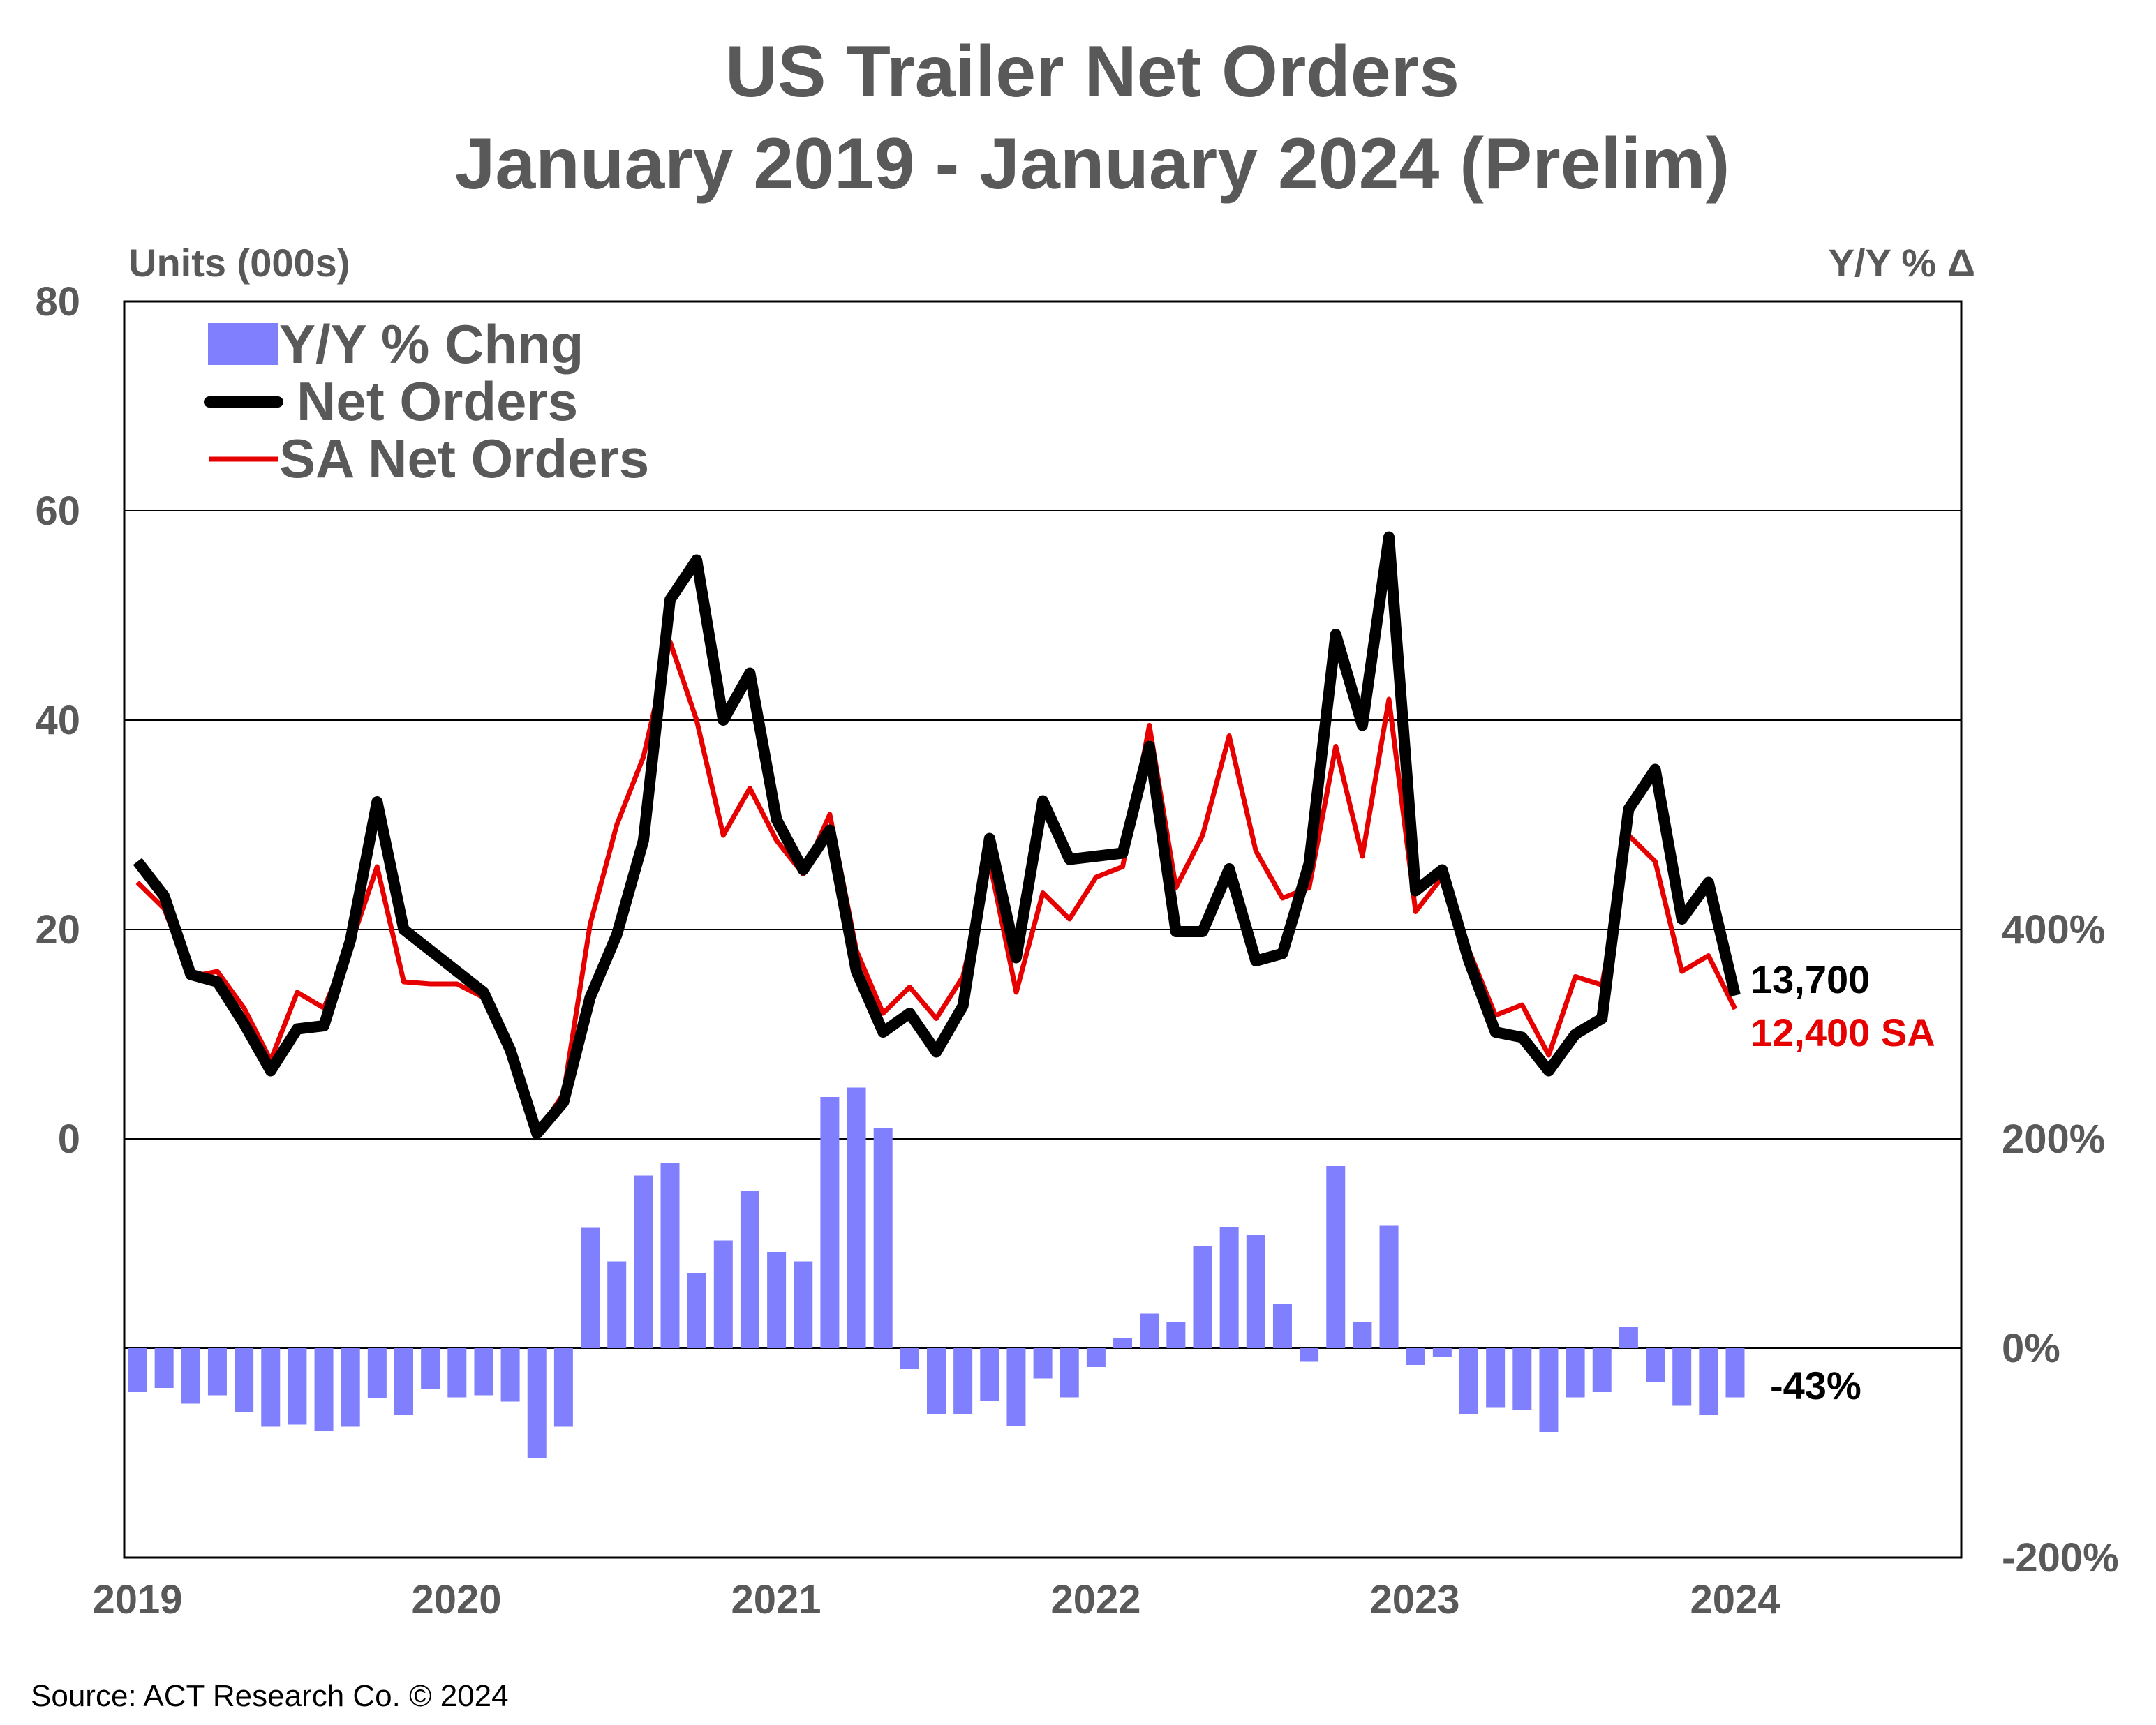 Image resolution: width=2156 pixels, height=1725 pixels. What do you see at coordinates (776, 1599) in the screenshot?
I see `x-tick-2021: 2021` at bounding box center [776, 1599].